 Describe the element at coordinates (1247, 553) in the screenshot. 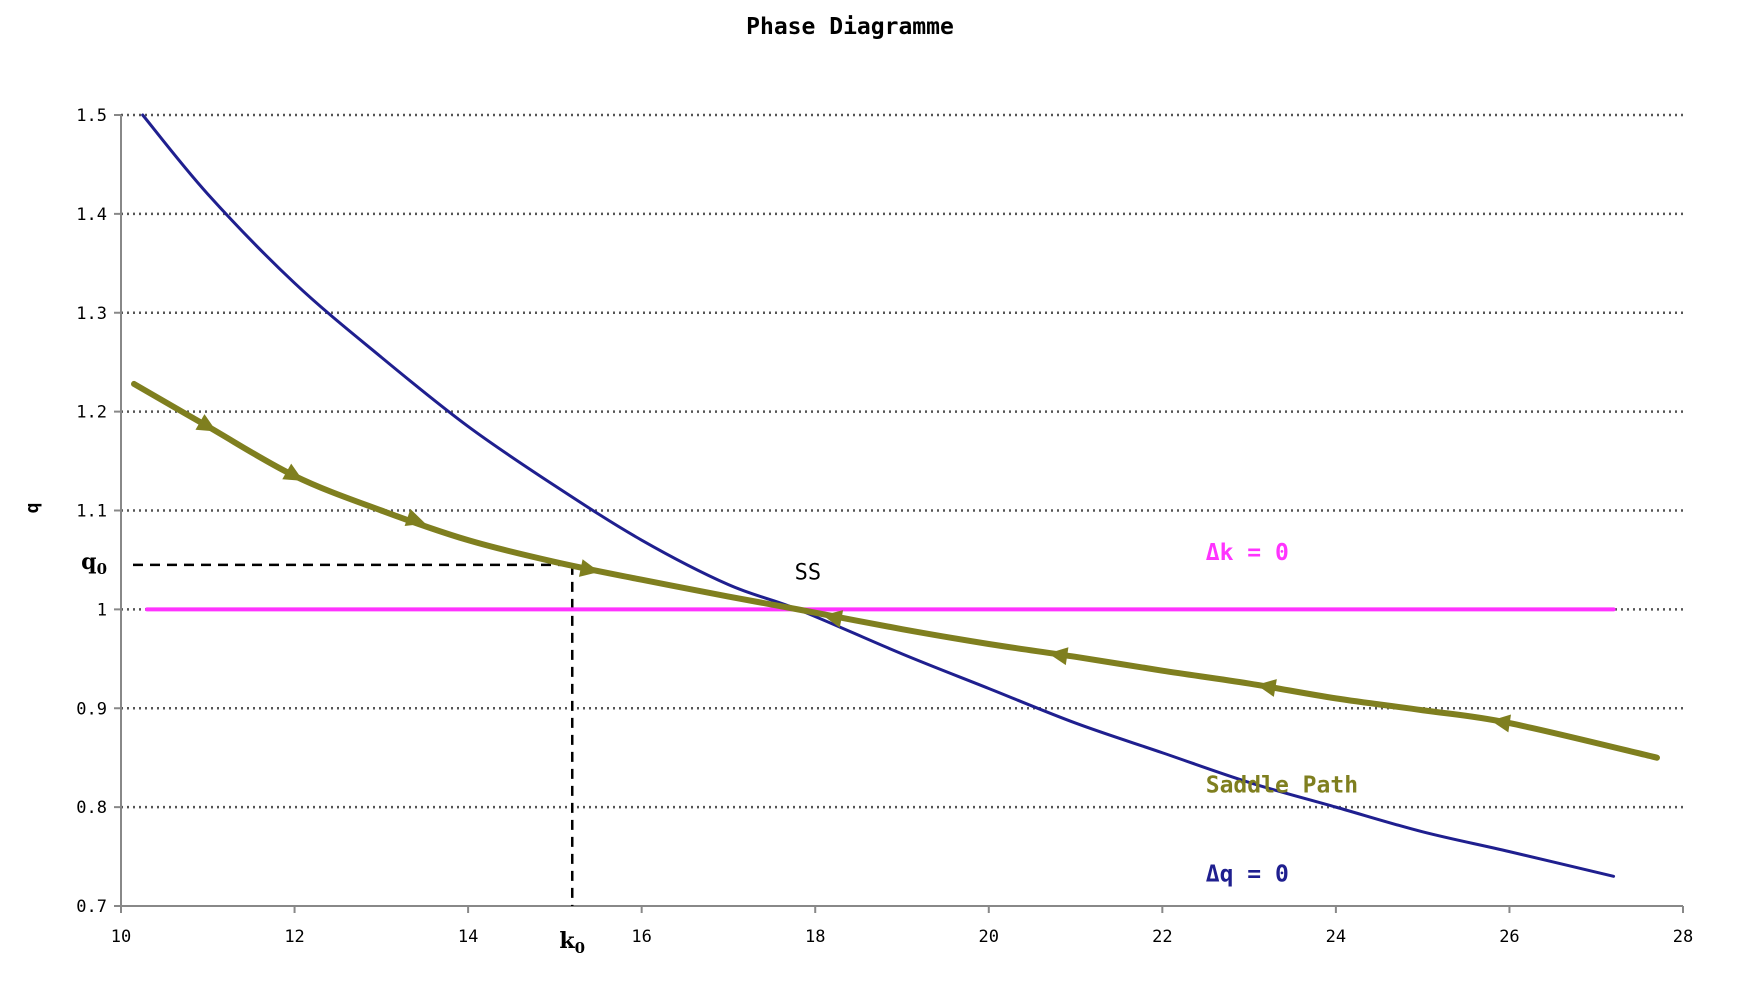

I see `delta-k-label: Δk = 0` at that location.